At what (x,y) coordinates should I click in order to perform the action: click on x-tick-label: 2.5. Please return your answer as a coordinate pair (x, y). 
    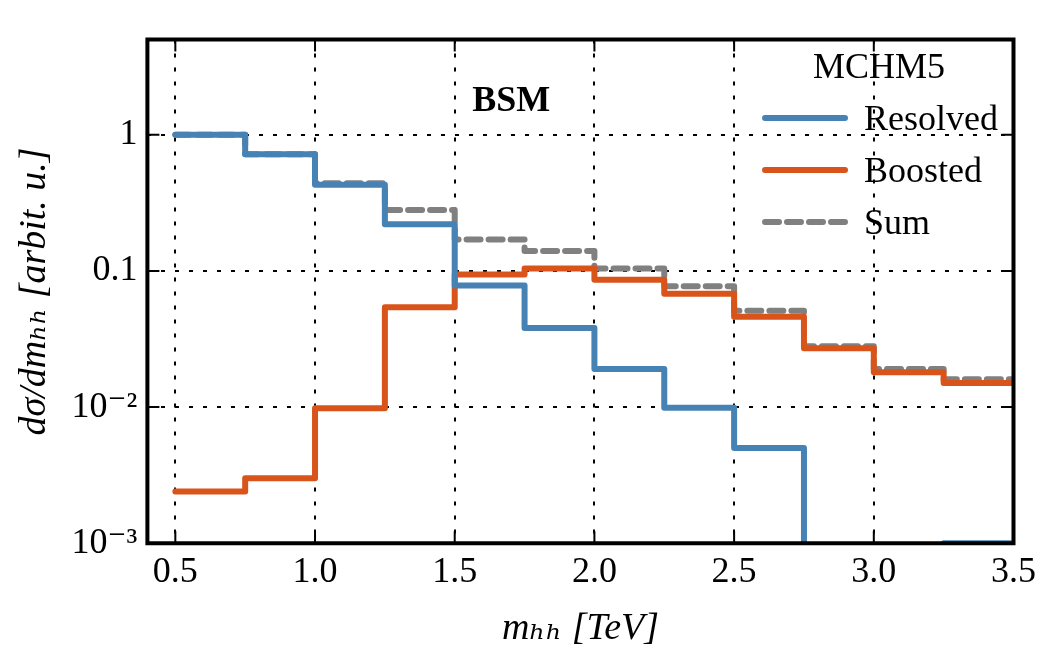
    Looking at the image, I should click on (734, 570).